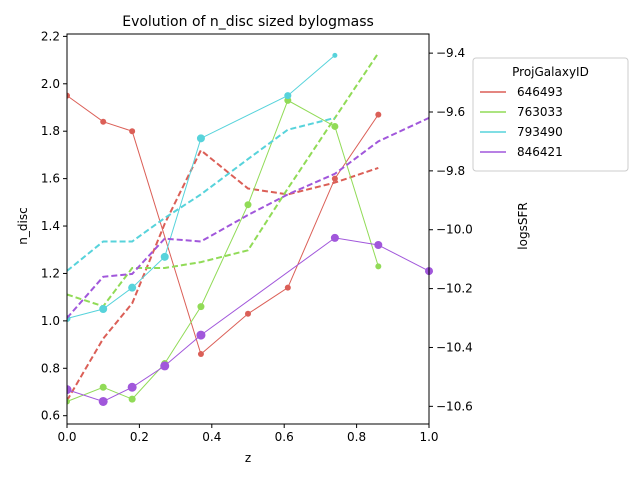 The image size is (640, 480). I want to click on y-left-axis-label: n_disc, so click(23, 225).